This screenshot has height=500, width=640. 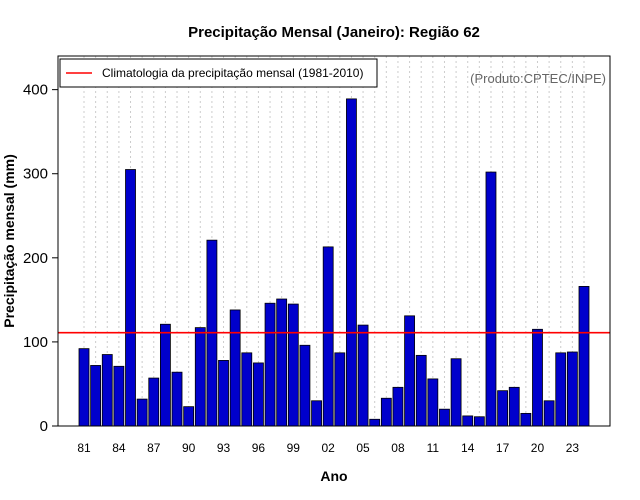 What do you see at coordinates (189, 416) in the screenshot?
I see `bar-1990` at bounding box center [189, 416].